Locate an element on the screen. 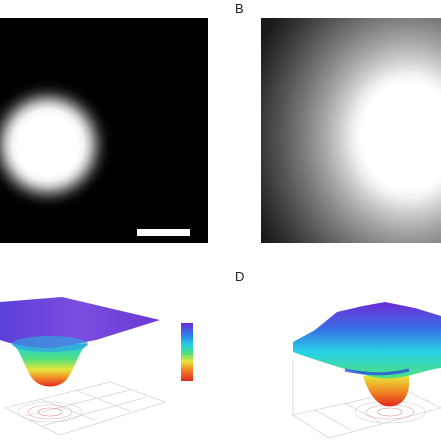 The height and width of the screenshot is (441, 441). panel-d-3d-surface is located at coordinates (366, 370).